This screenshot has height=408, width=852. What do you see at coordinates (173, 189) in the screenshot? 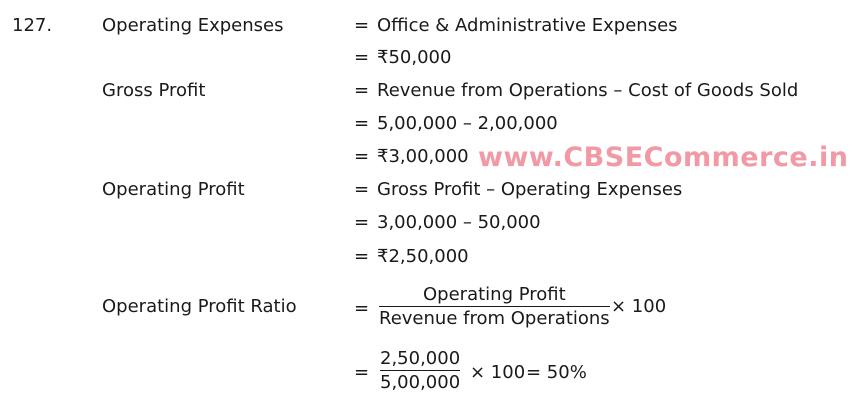
I see `label-operating-profit: Operating Profit` at bounding box center [173, 189].